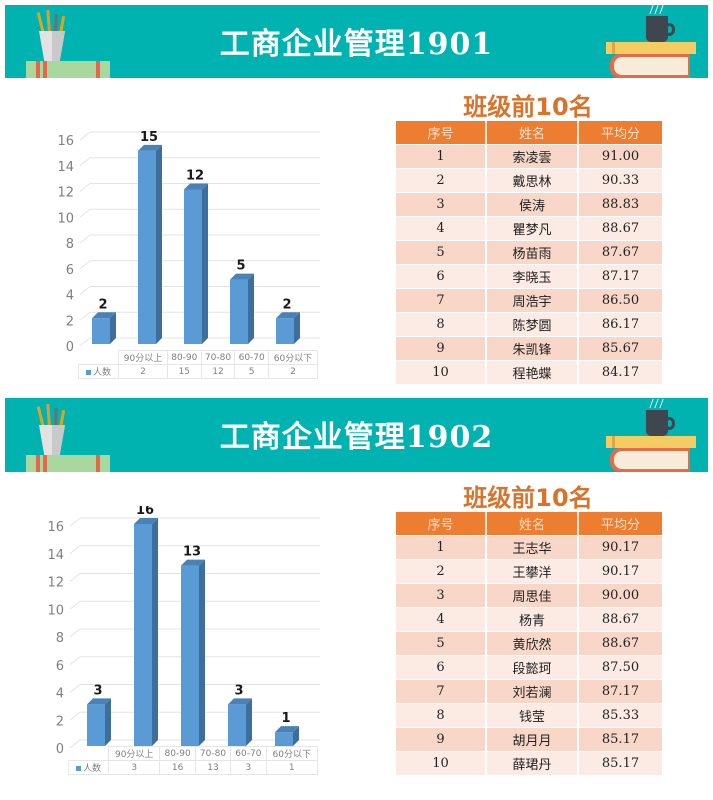 Image resolution: width=713 pixels, height=800 pixels. Describe the element at coordinates (620, 642) in the screenshot. I see `score-cell: 88.67` at that location.